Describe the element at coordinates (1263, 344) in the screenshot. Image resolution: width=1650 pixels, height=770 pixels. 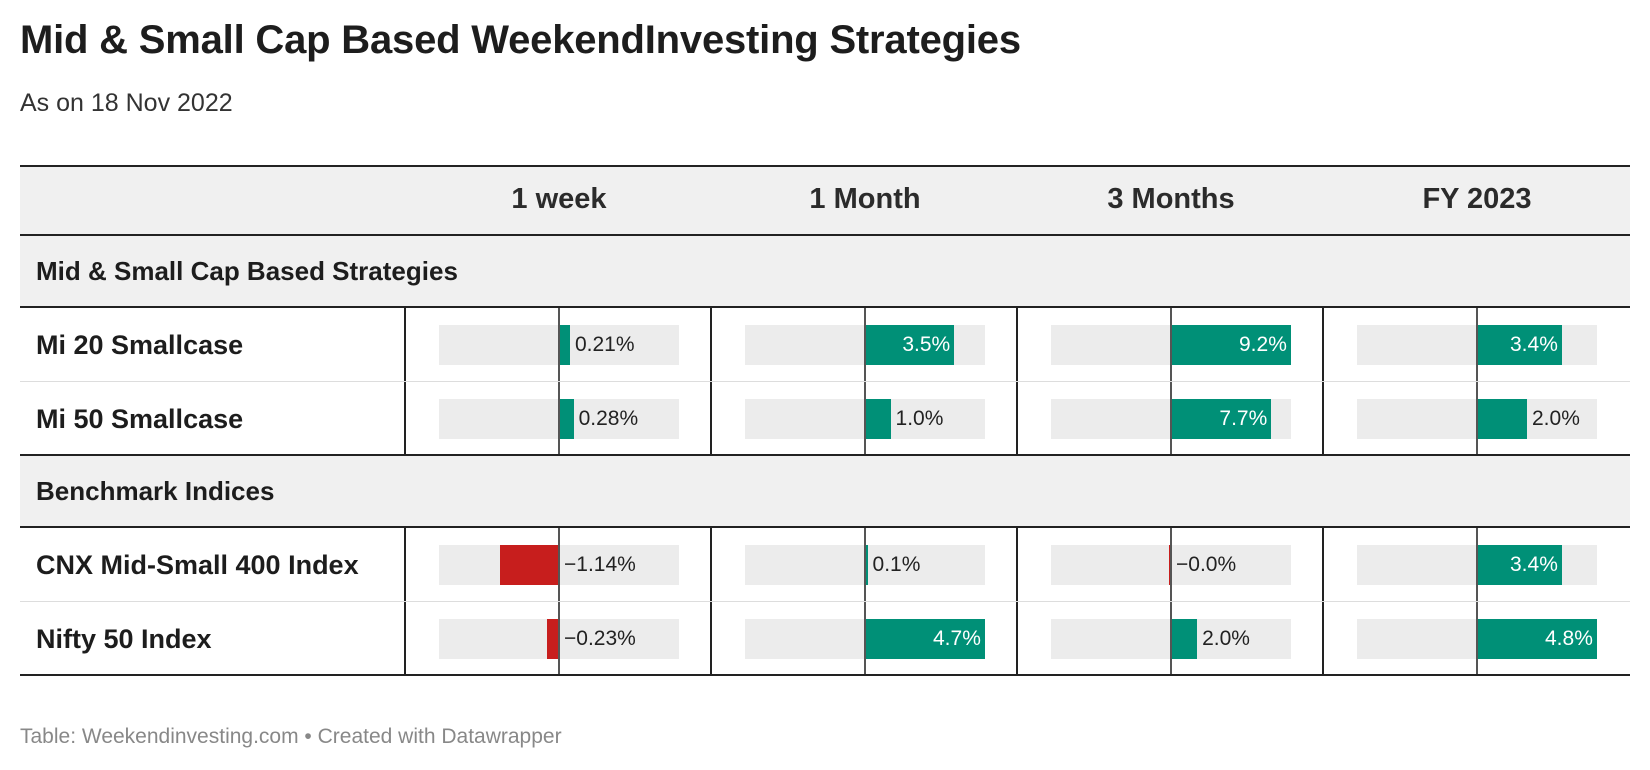
I see `value-label: 9.2%` at that location.